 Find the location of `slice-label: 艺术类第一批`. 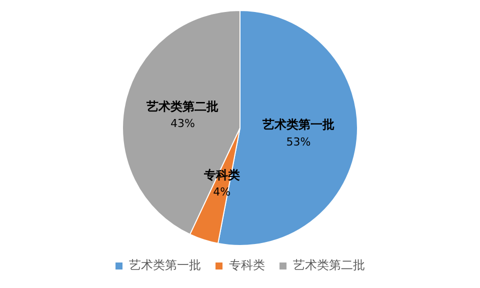

slice-label: 艺术类第一批 is located at coordinates (297, 125).